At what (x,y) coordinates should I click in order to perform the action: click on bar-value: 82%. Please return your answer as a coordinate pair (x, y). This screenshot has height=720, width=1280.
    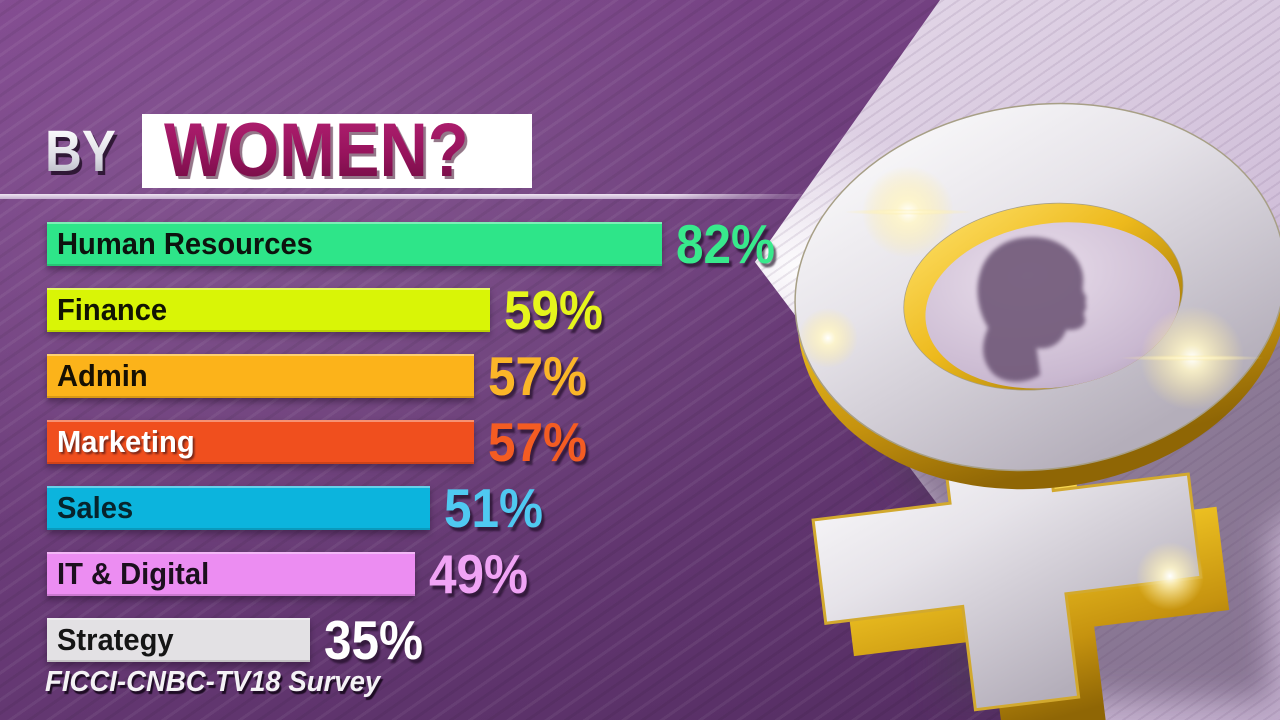
    Looking at the image, I should click on (726, 244).